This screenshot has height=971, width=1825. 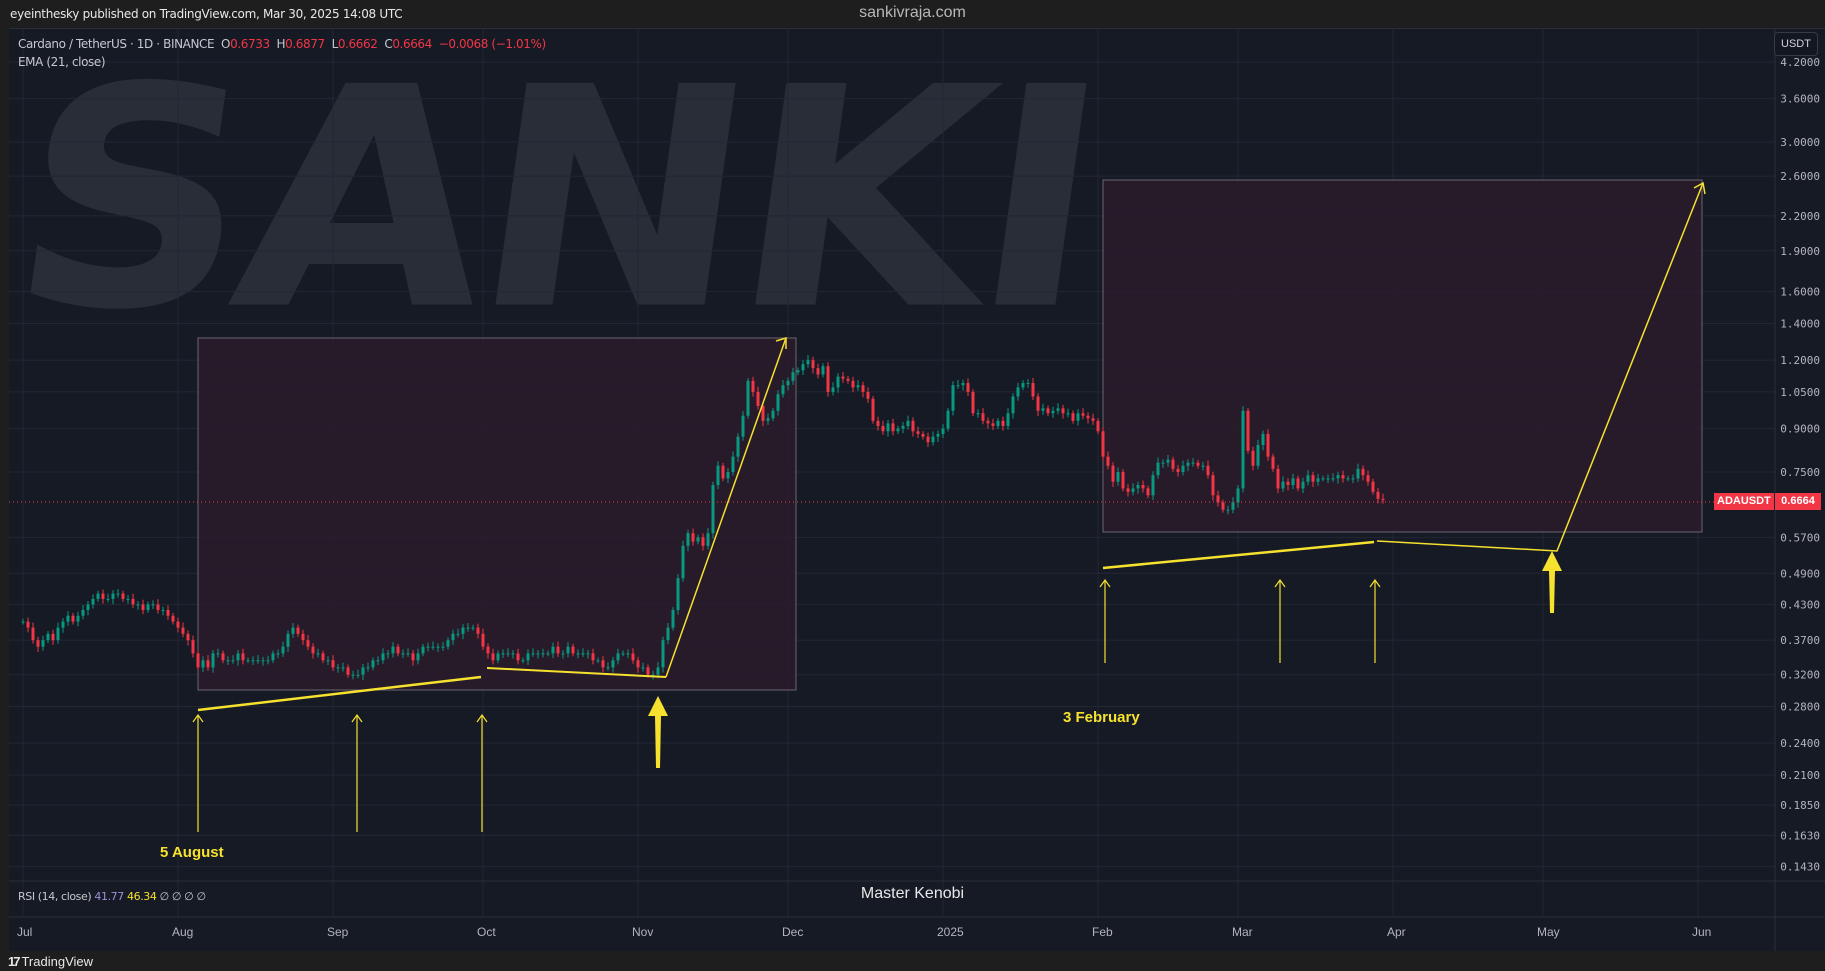 I want to click on tradingview-logo: 17 TradingView, so click(x=51, y=961).